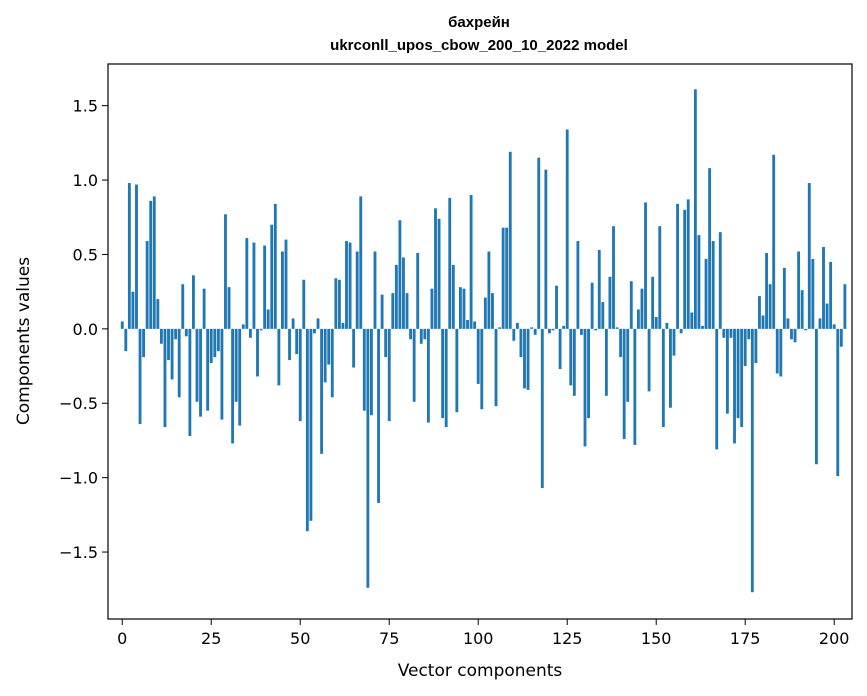 The image size is (867, 696). I want to click on x-tick-label: 175, so click(745, 638).